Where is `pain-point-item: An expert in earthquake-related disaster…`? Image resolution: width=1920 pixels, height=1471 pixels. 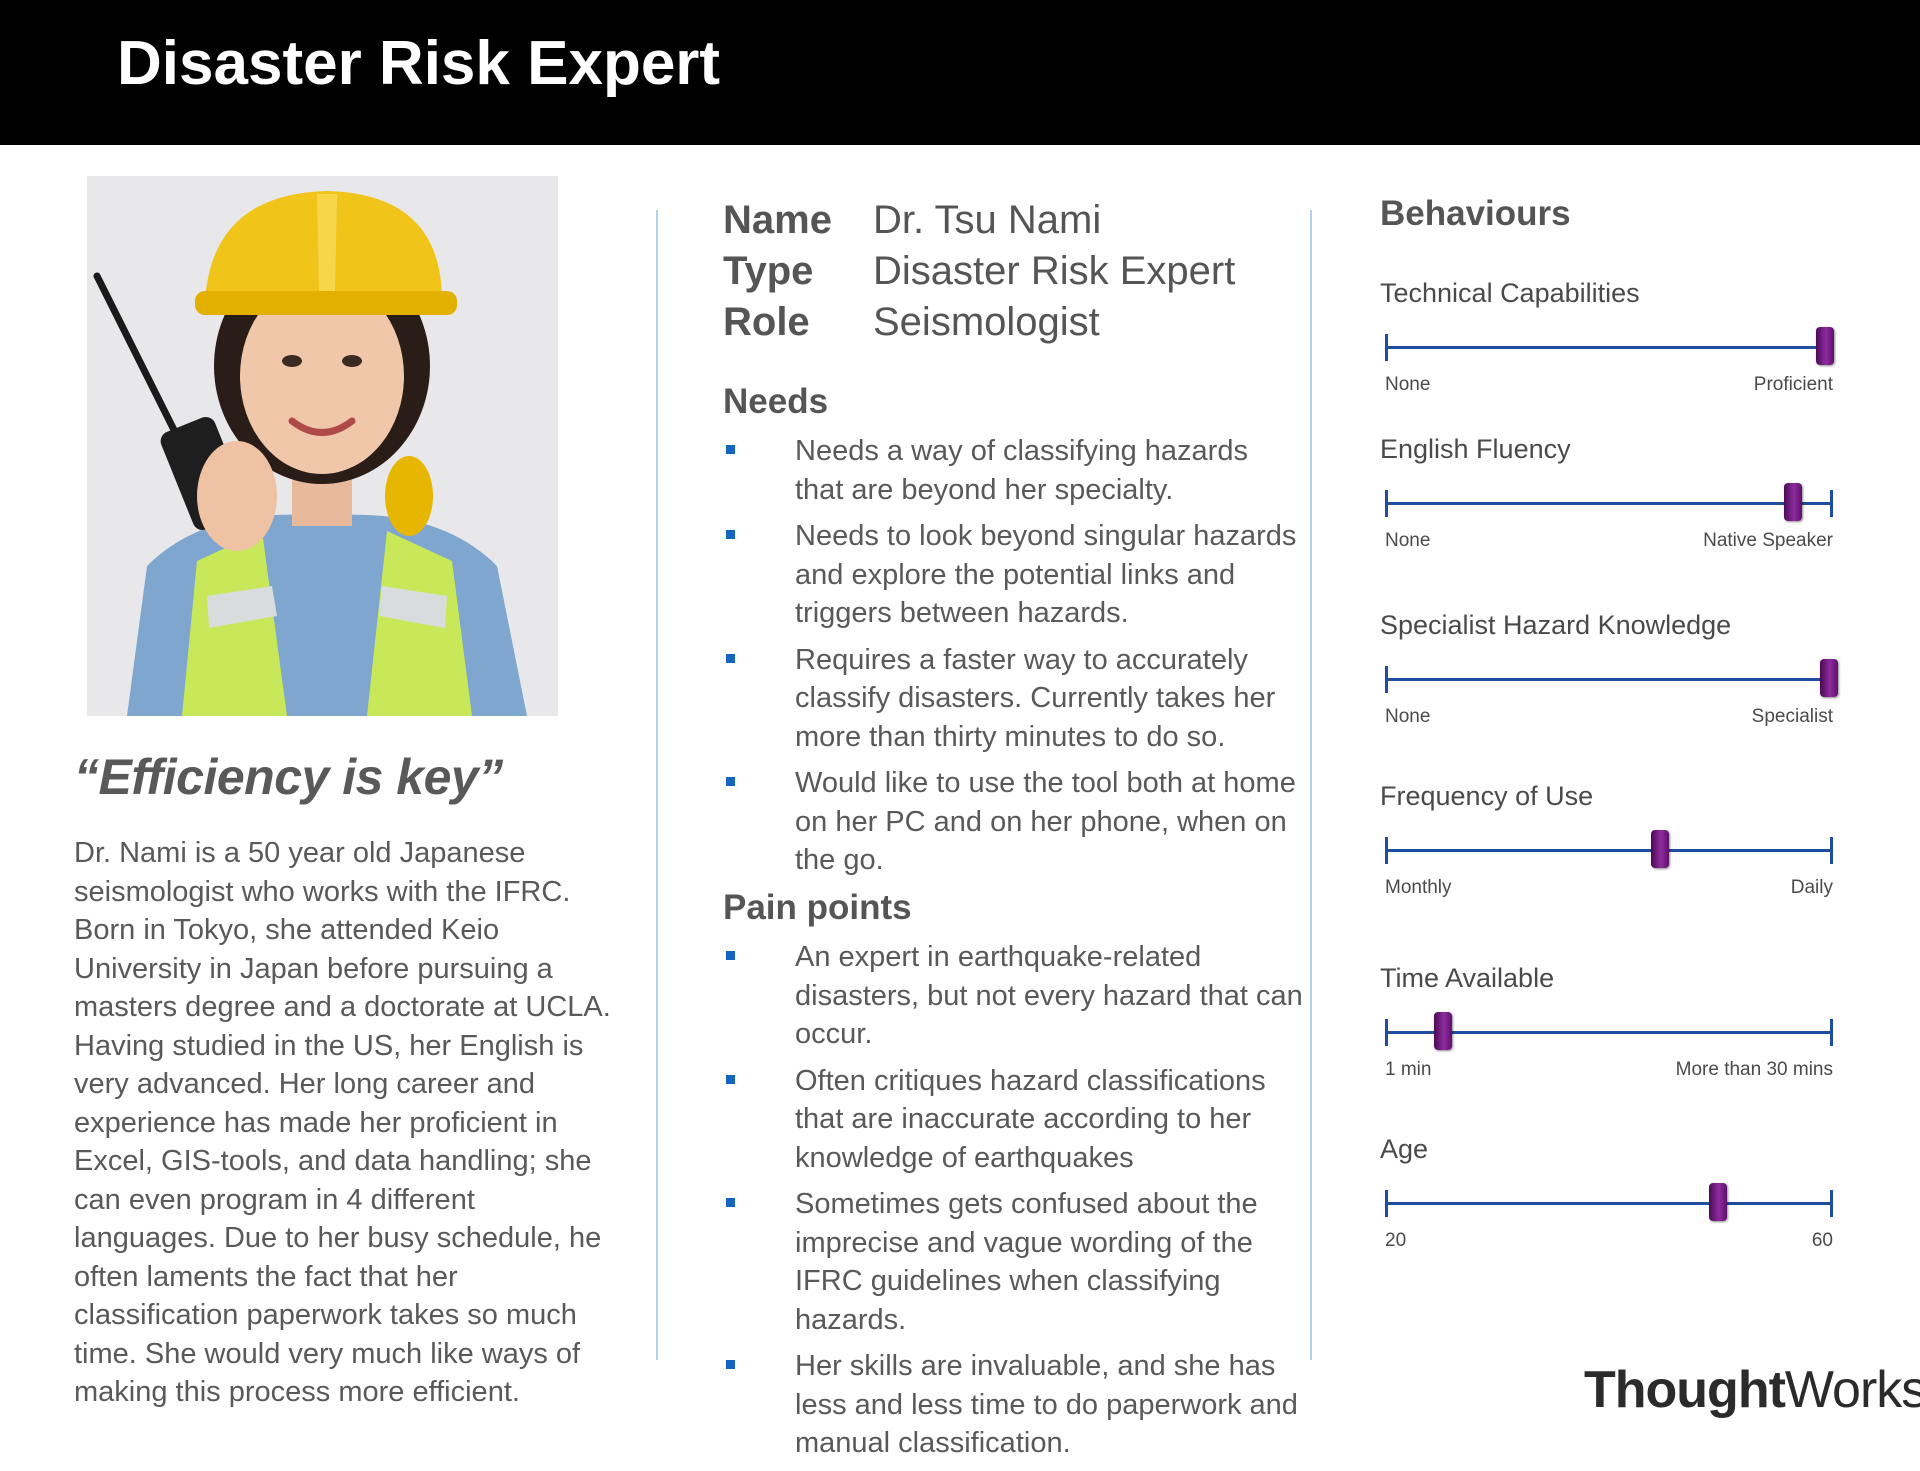
pain-point-item: An expert in earthquake-related disaster… is located at coordinates (1013, 996).